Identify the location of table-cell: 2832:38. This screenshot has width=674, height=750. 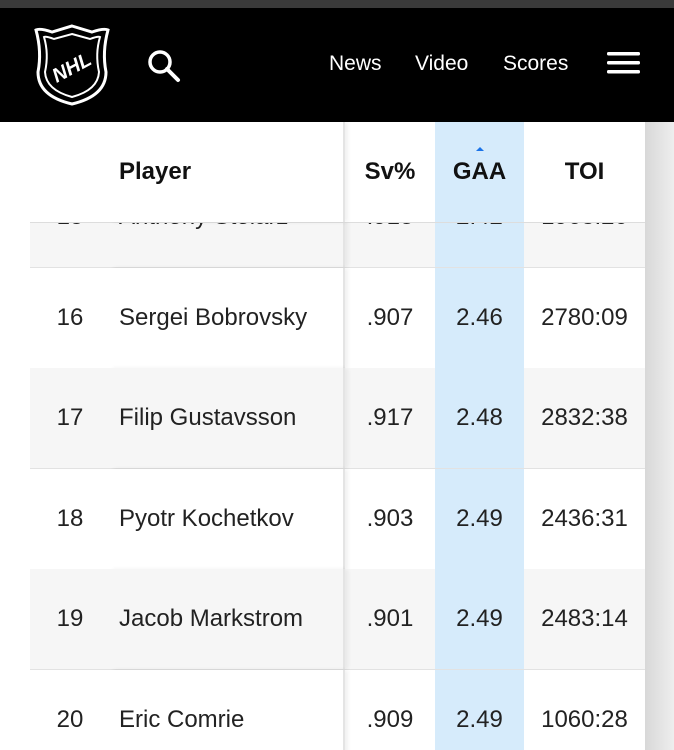
(584, 417).